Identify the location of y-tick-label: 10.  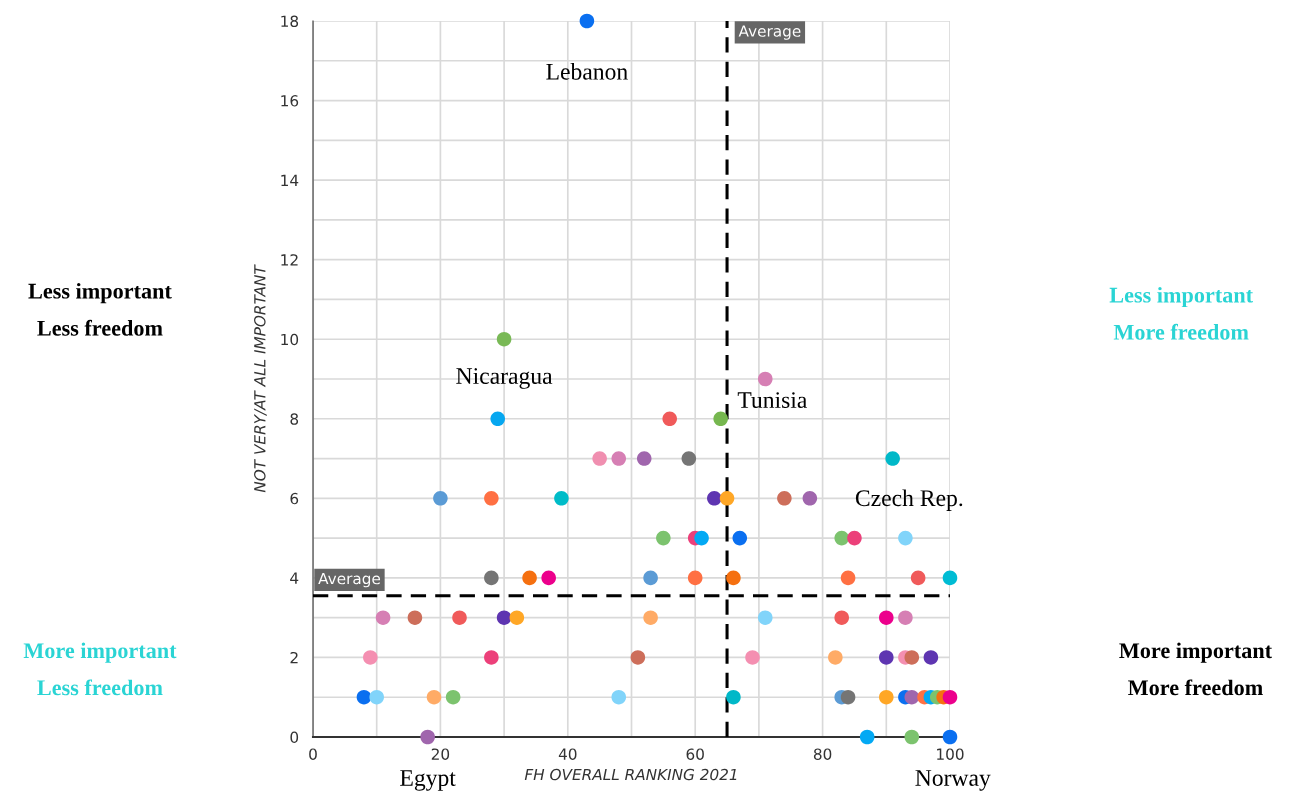
(290, 339).